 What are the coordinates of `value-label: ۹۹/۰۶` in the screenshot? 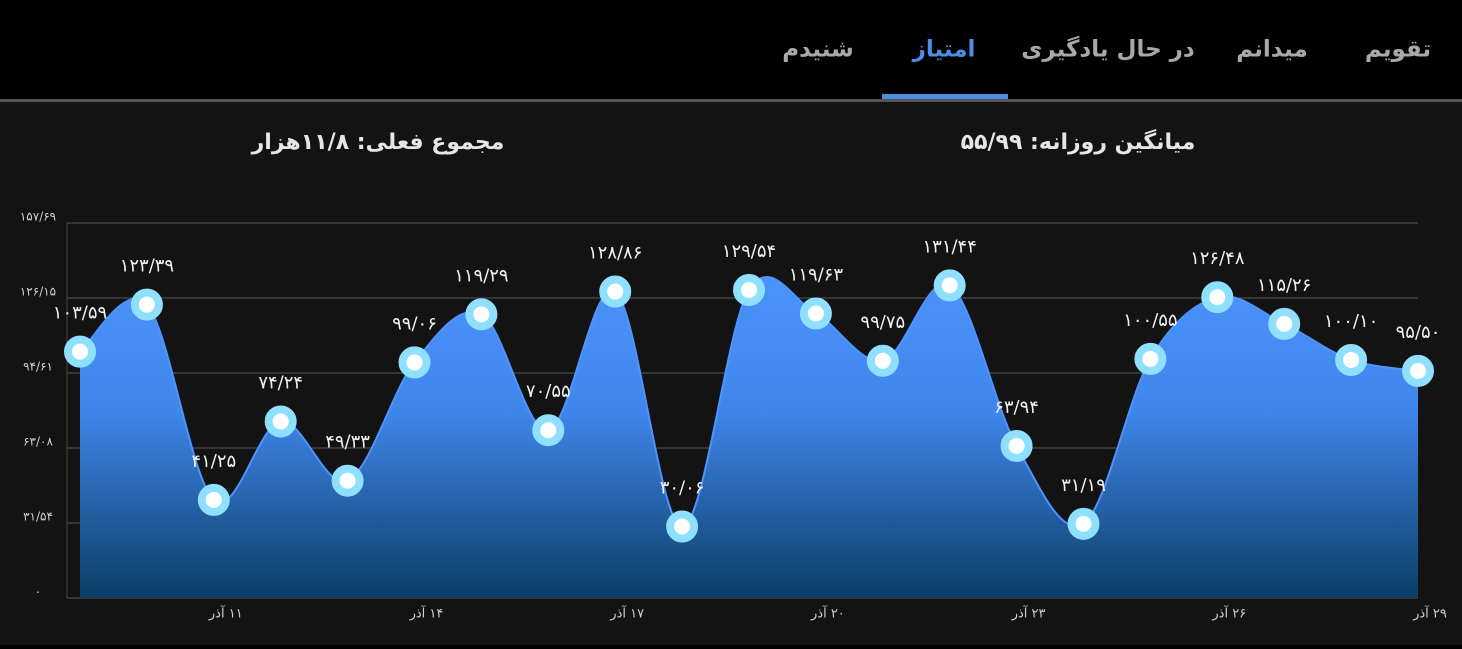 It's located at (414, 323).